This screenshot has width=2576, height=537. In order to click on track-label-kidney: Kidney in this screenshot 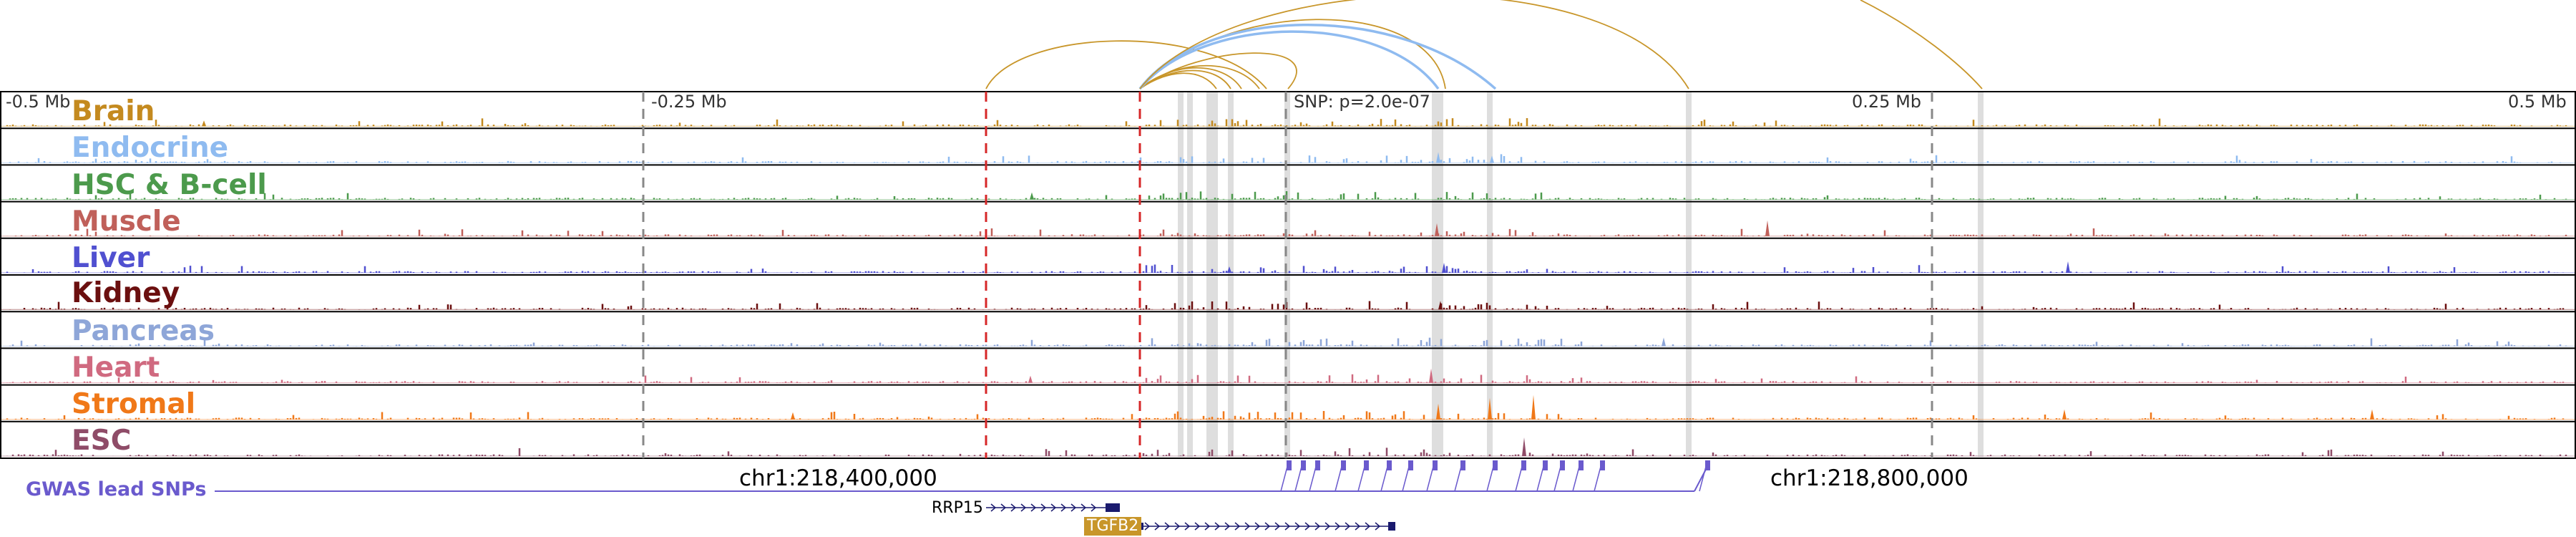, I will do `click(126, 293)`.